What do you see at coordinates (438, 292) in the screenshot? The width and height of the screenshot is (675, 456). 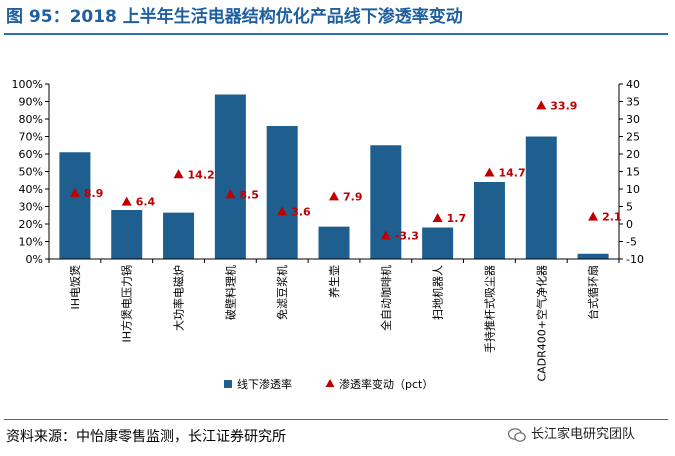 I see `category-label: 扫地机器人` at bounding box center [438, 292].